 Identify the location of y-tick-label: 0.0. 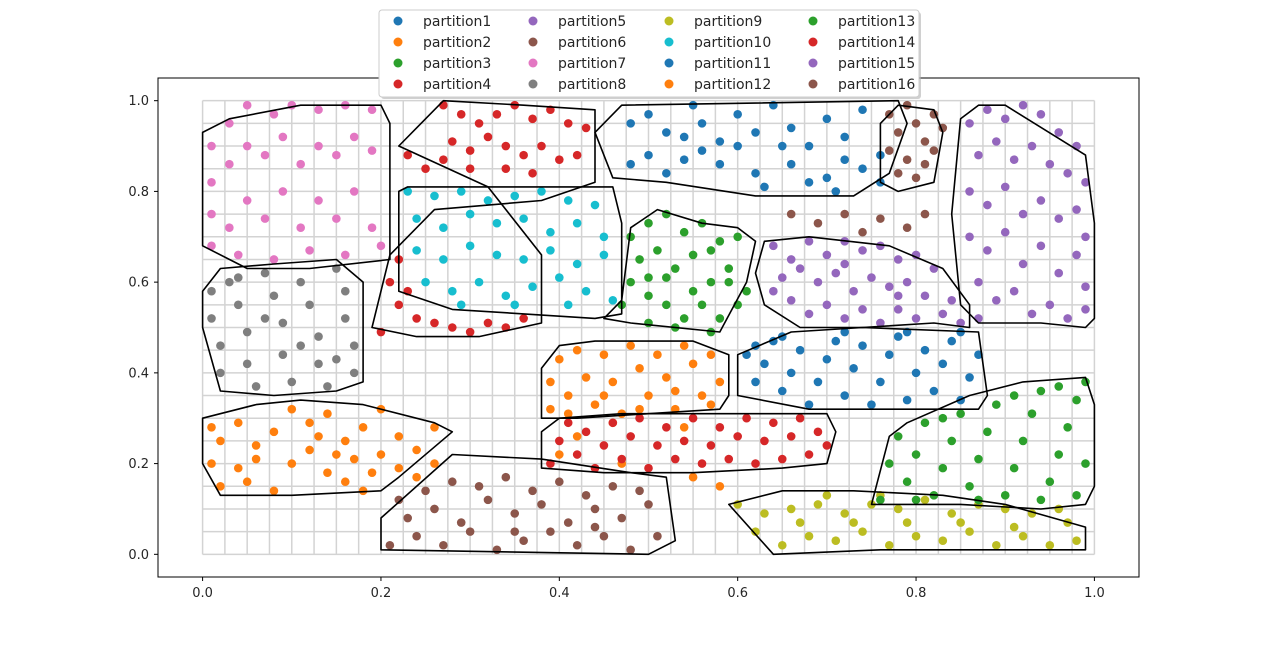
(138, 555).